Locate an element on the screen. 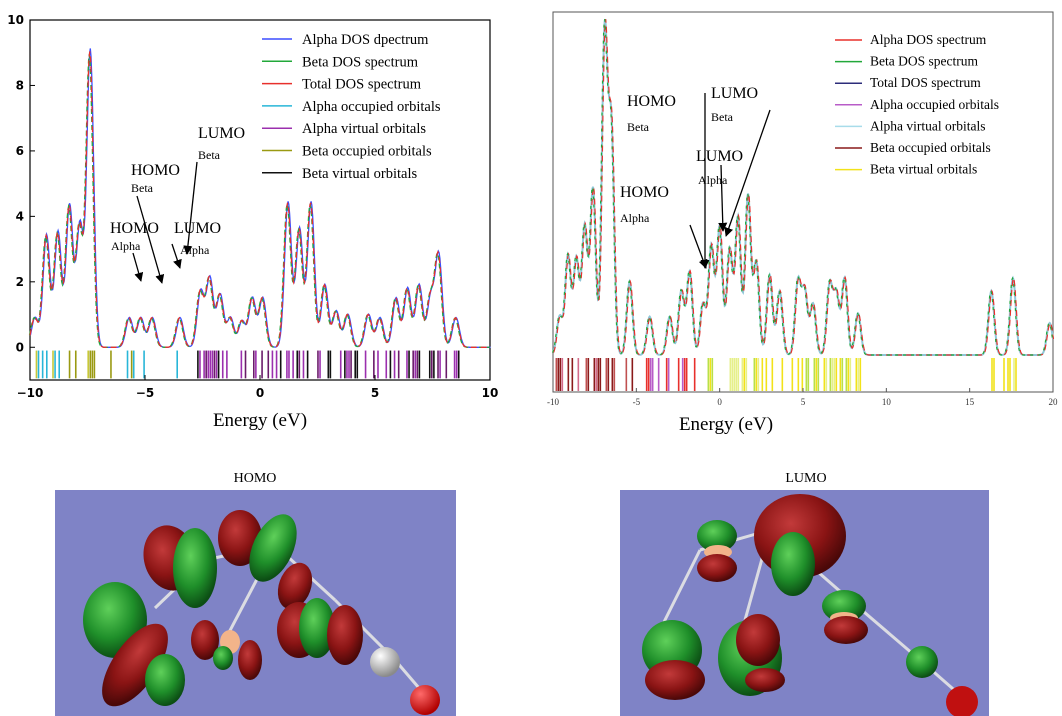 The image size is (1062, 716). x-tick-label: 15 is located at coordinates (970, 402).